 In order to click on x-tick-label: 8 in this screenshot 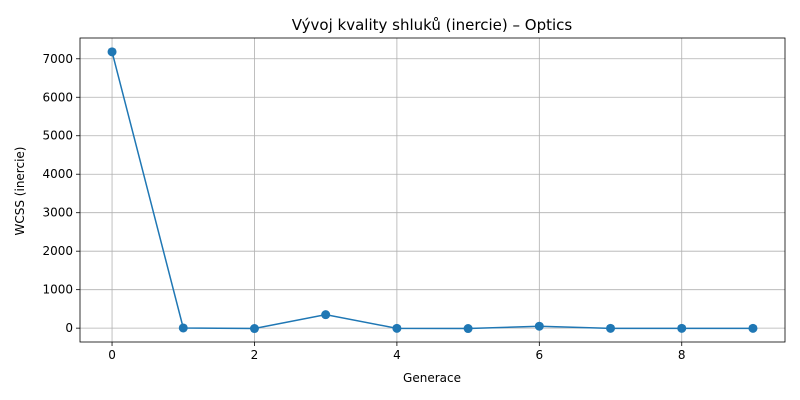, I will do `click(682, 355)`.